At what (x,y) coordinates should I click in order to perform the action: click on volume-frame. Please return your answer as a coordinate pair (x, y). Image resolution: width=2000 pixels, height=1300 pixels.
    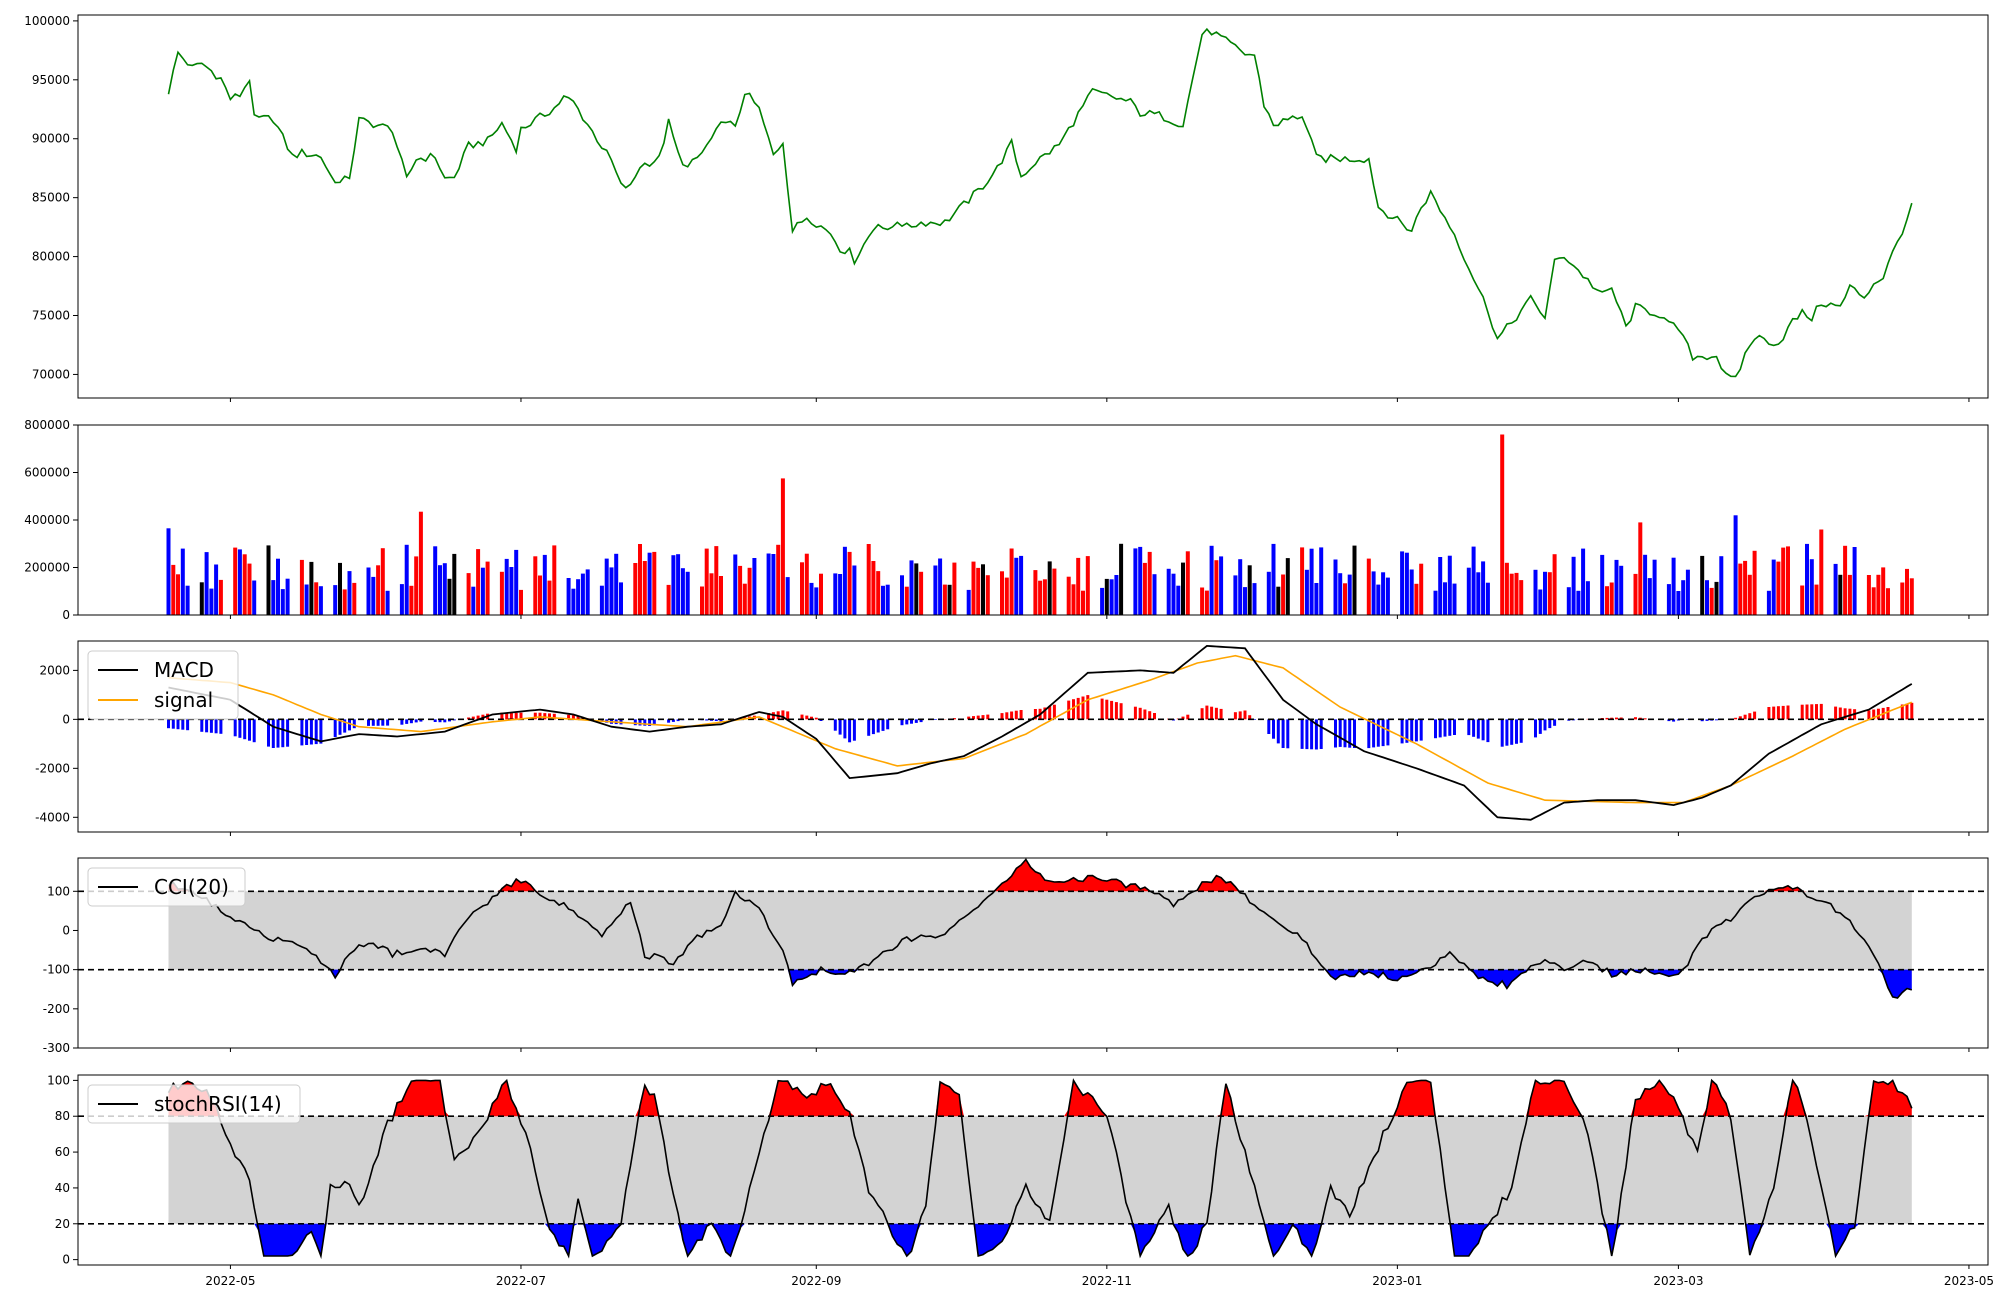
    Looking at the image, I should click on (1033, 520).